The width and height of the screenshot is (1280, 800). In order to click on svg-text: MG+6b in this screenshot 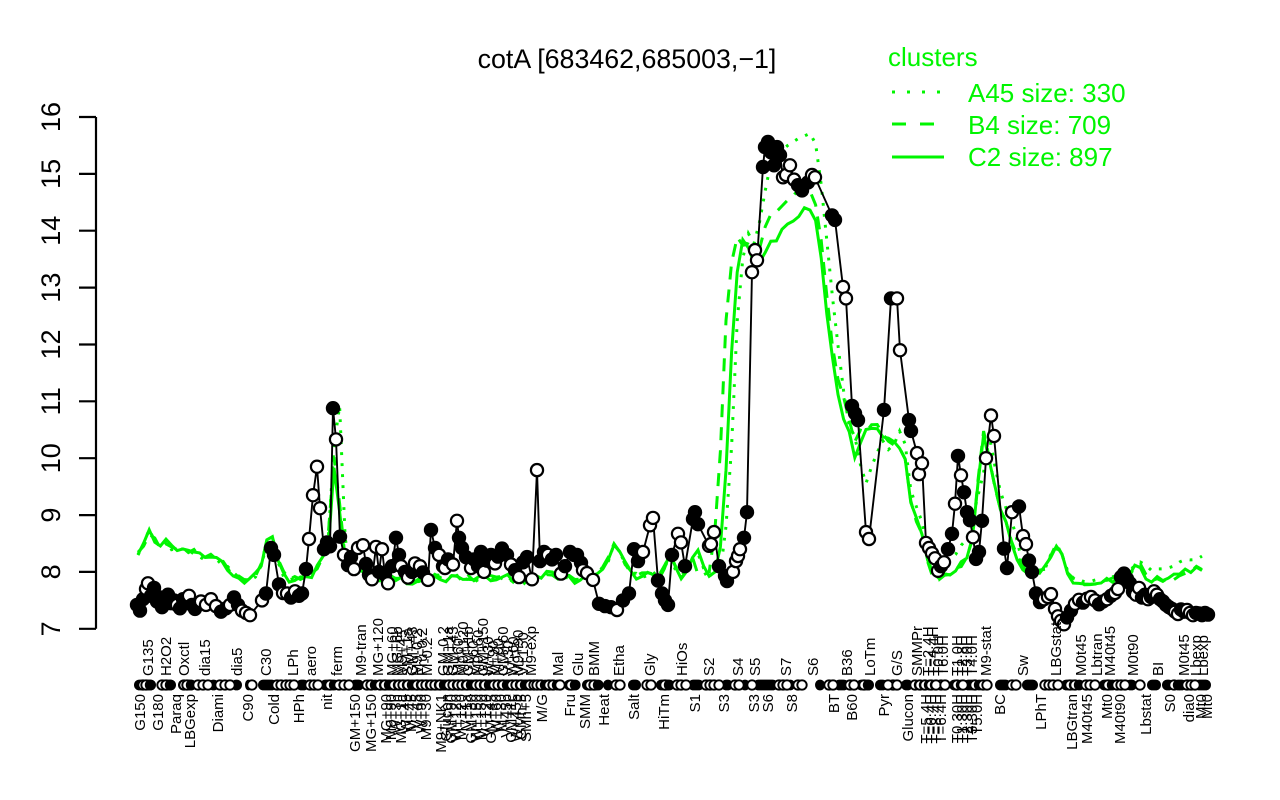, I will do `click(397, 651)`.